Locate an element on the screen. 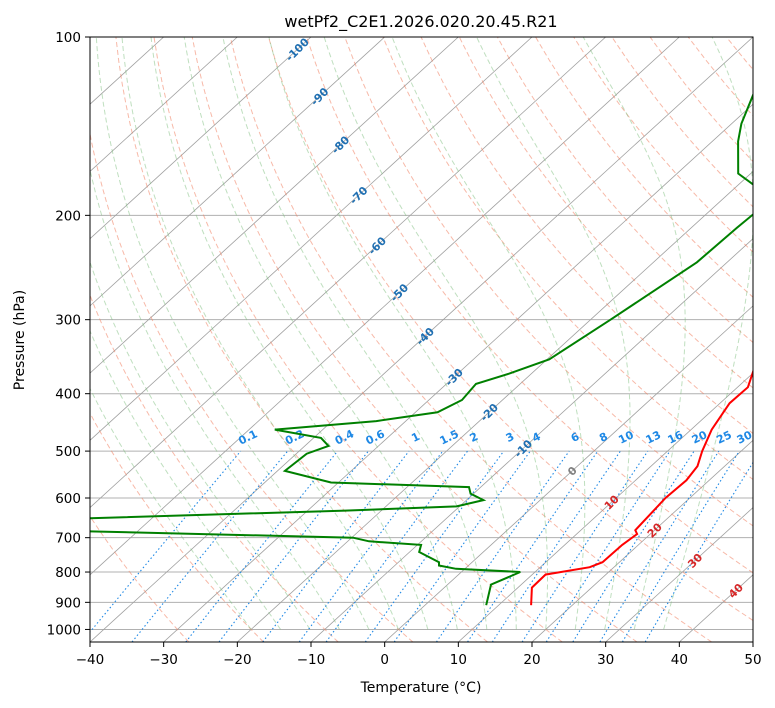 The image size is (775, 708). mixing-ratio-label: 0.1 is located at coordinates (247, 437).